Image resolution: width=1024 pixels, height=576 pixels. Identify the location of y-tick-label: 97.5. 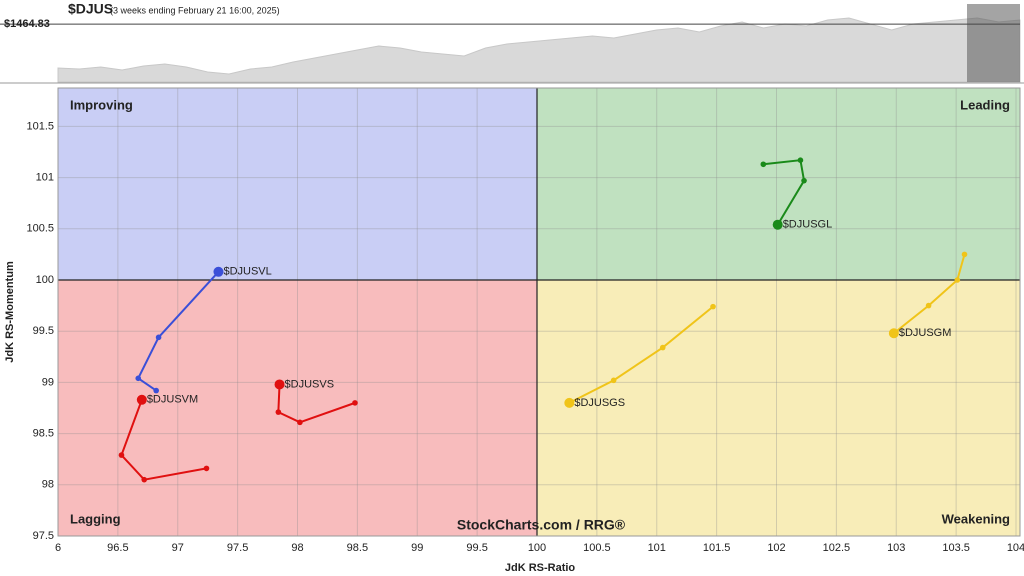
(43, 536).